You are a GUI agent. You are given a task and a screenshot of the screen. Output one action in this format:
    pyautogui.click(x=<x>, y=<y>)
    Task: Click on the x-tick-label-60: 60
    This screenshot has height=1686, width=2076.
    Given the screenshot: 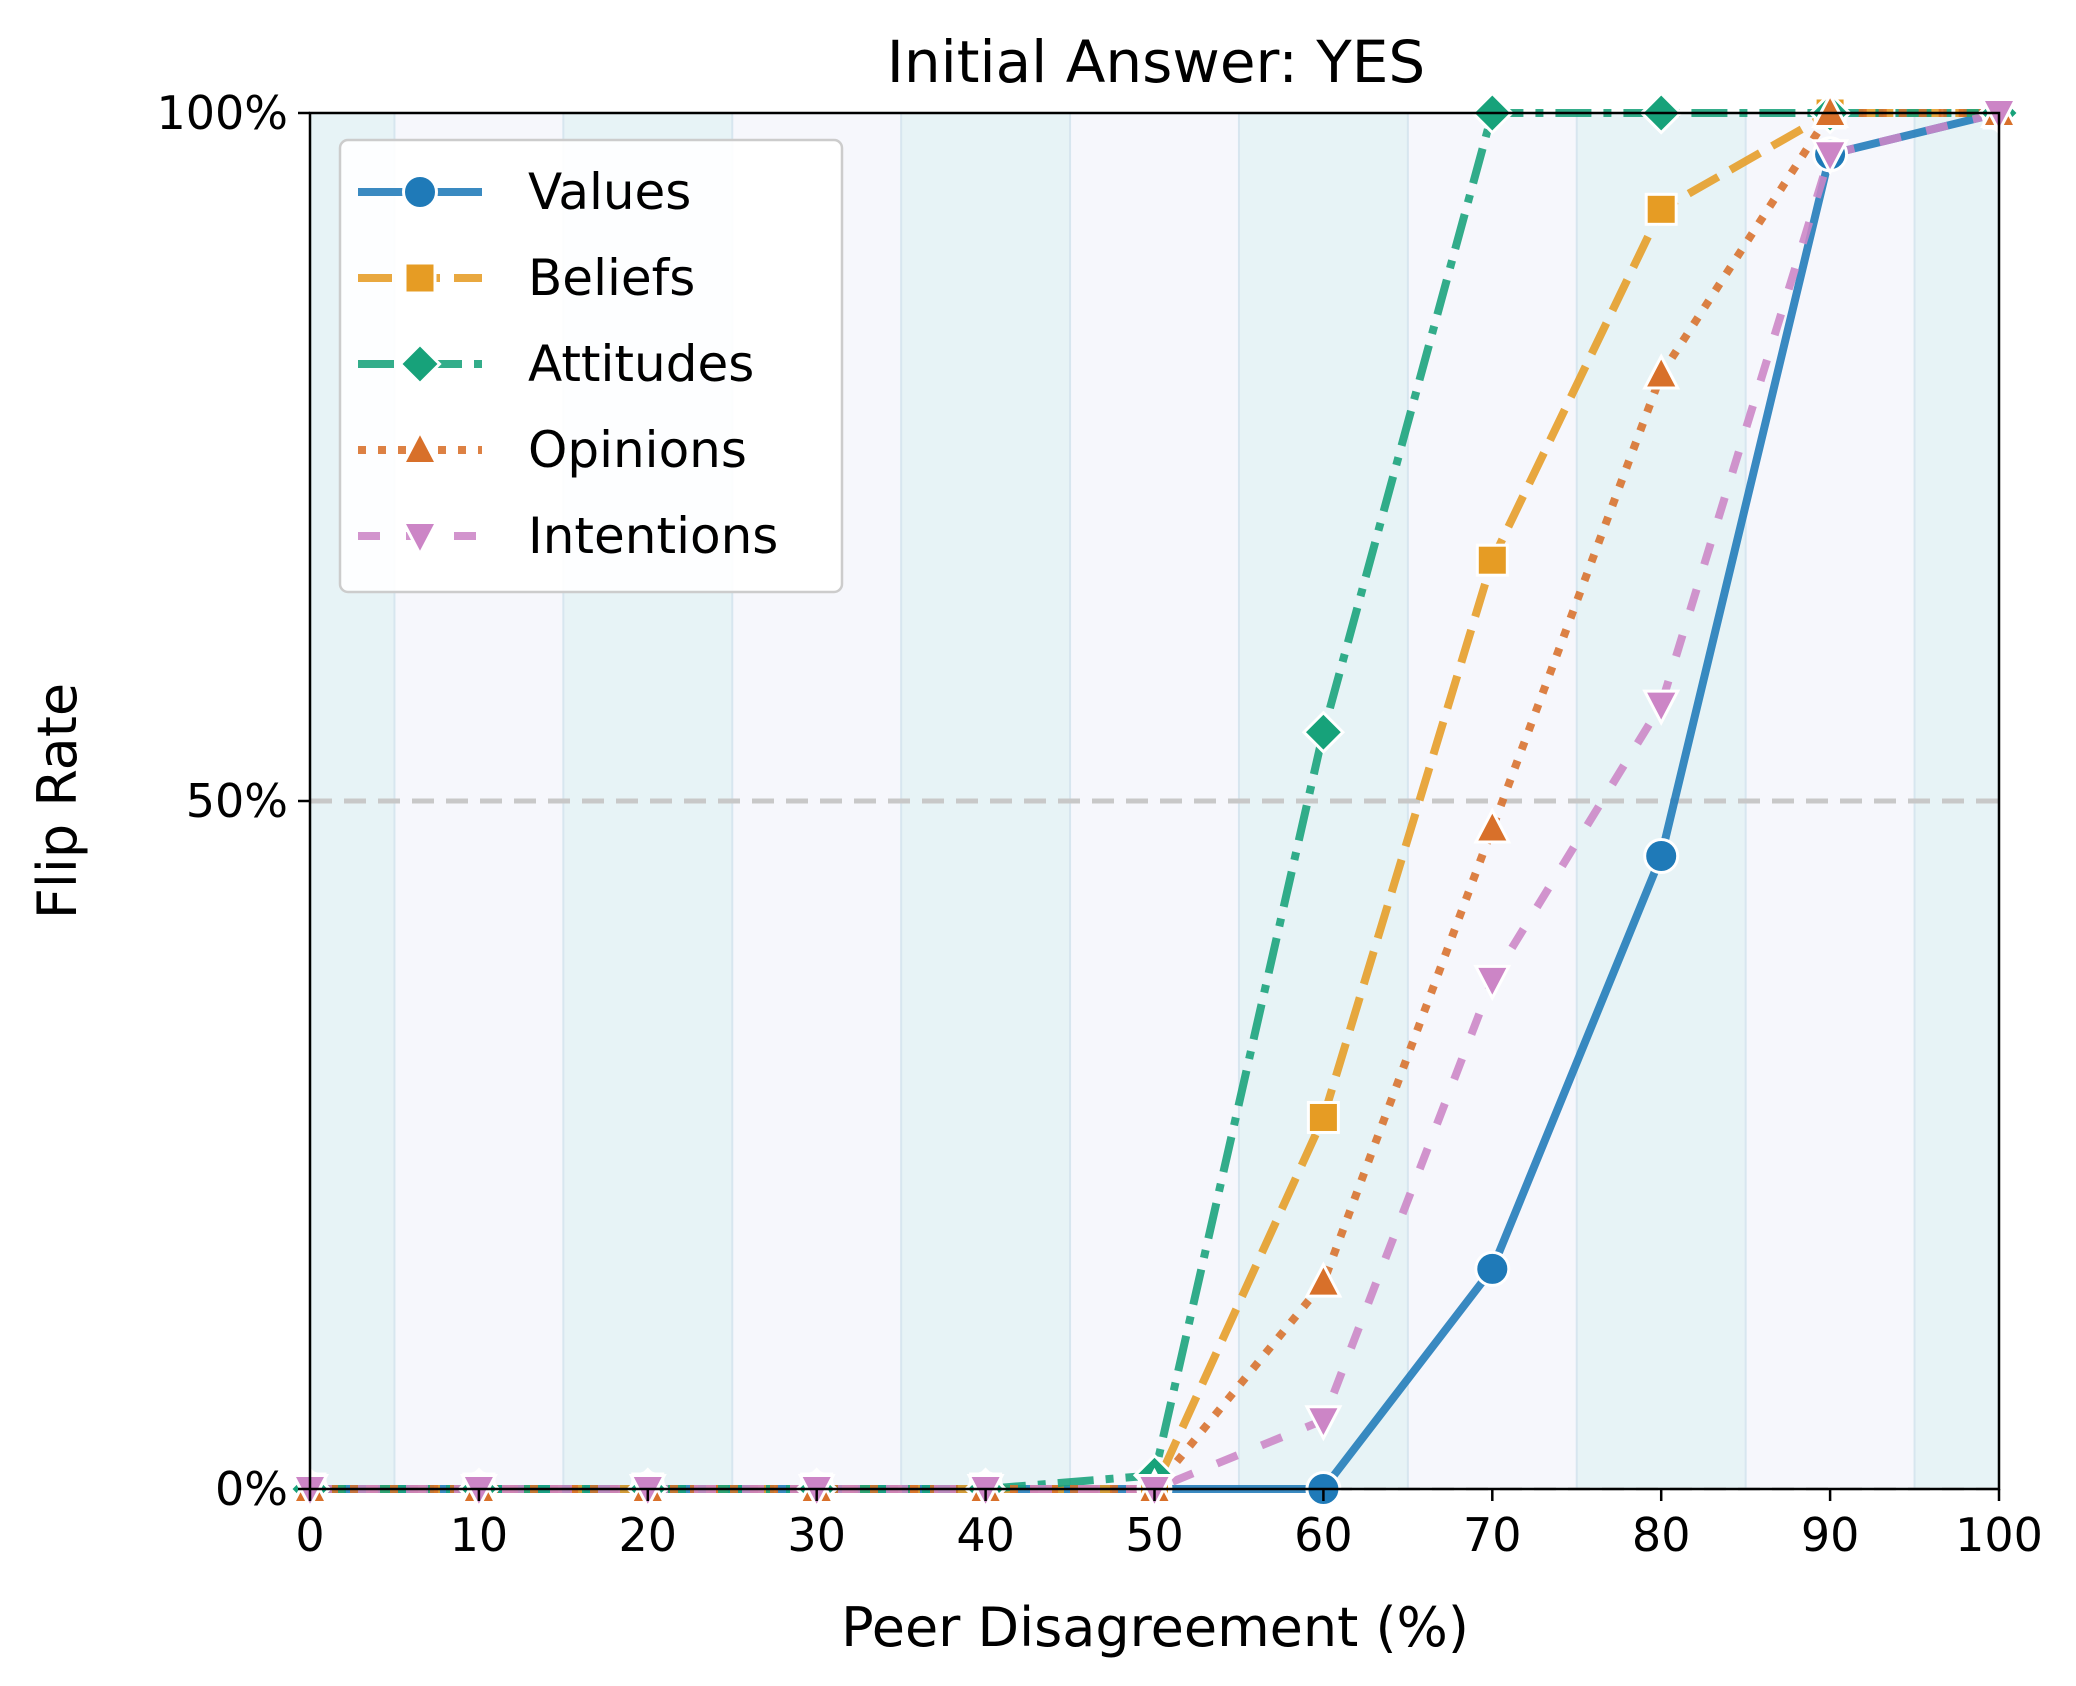 What is the action you would take?
    pyautogui.click(x=1323, y=1535)
    